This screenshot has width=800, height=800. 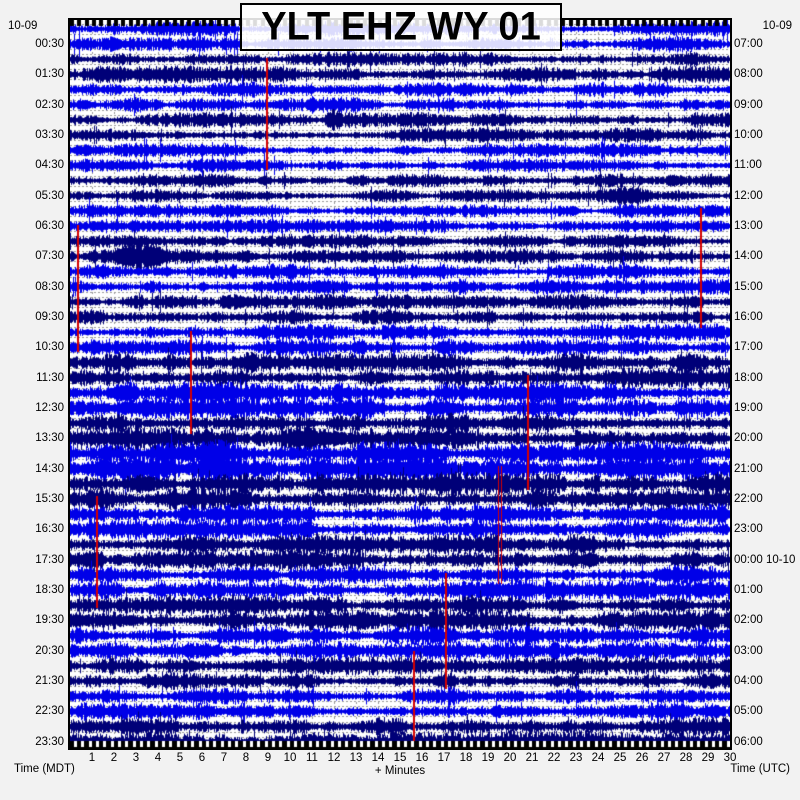 I want to click on right-axis-label: 04:00, so click(x=748, y=681).